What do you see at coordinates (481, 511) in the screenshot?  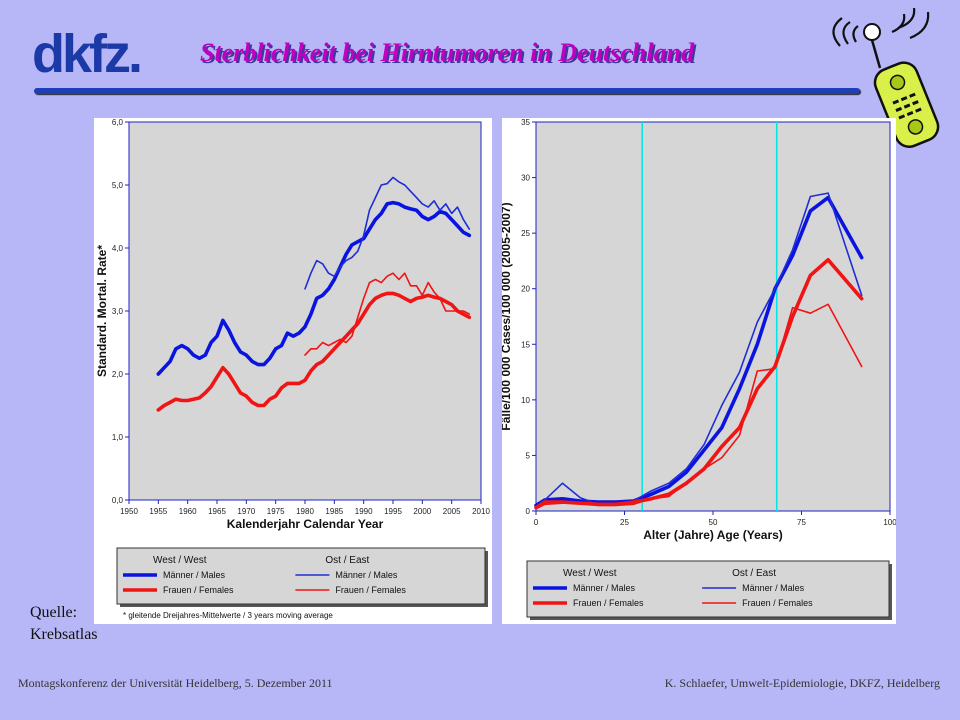 I see `x-tick-label: 2010` at bounding box center [481, 511].